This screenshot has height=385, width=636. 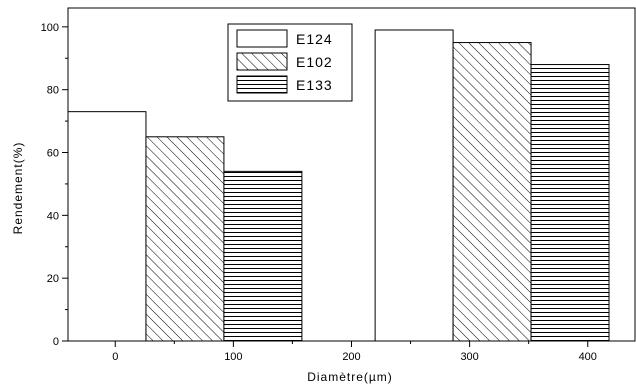 What do you see at coordinates (588, 357) in the screenshot?
I see `x-tick-label: 400` at bounding box center [588, 357].